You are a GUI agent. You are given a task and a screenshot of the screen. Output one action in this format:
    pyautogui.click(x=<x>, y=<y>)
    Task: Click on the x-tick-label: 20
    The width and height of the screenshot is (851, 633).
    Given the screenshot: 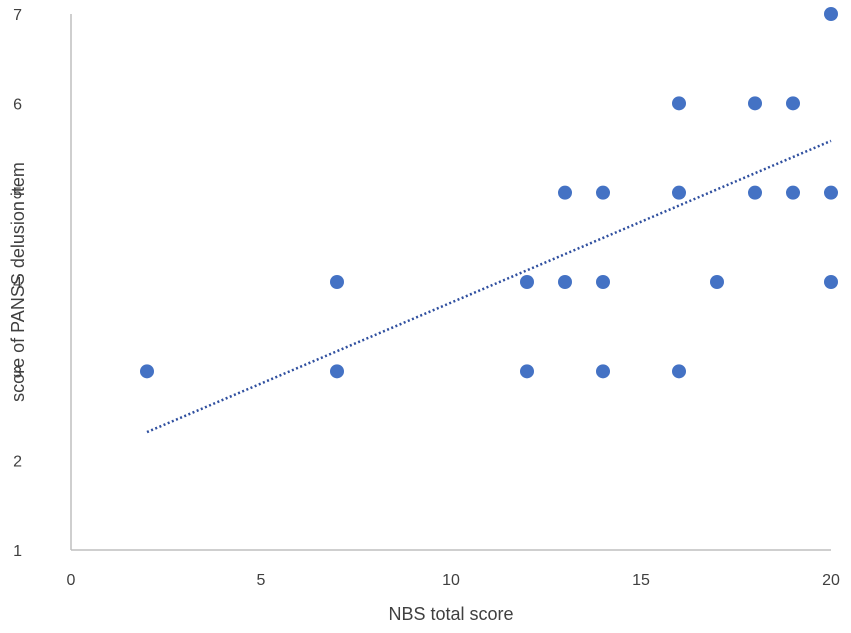 What is the action you would take?
    pyautogui.click(x=831, y=580)
    